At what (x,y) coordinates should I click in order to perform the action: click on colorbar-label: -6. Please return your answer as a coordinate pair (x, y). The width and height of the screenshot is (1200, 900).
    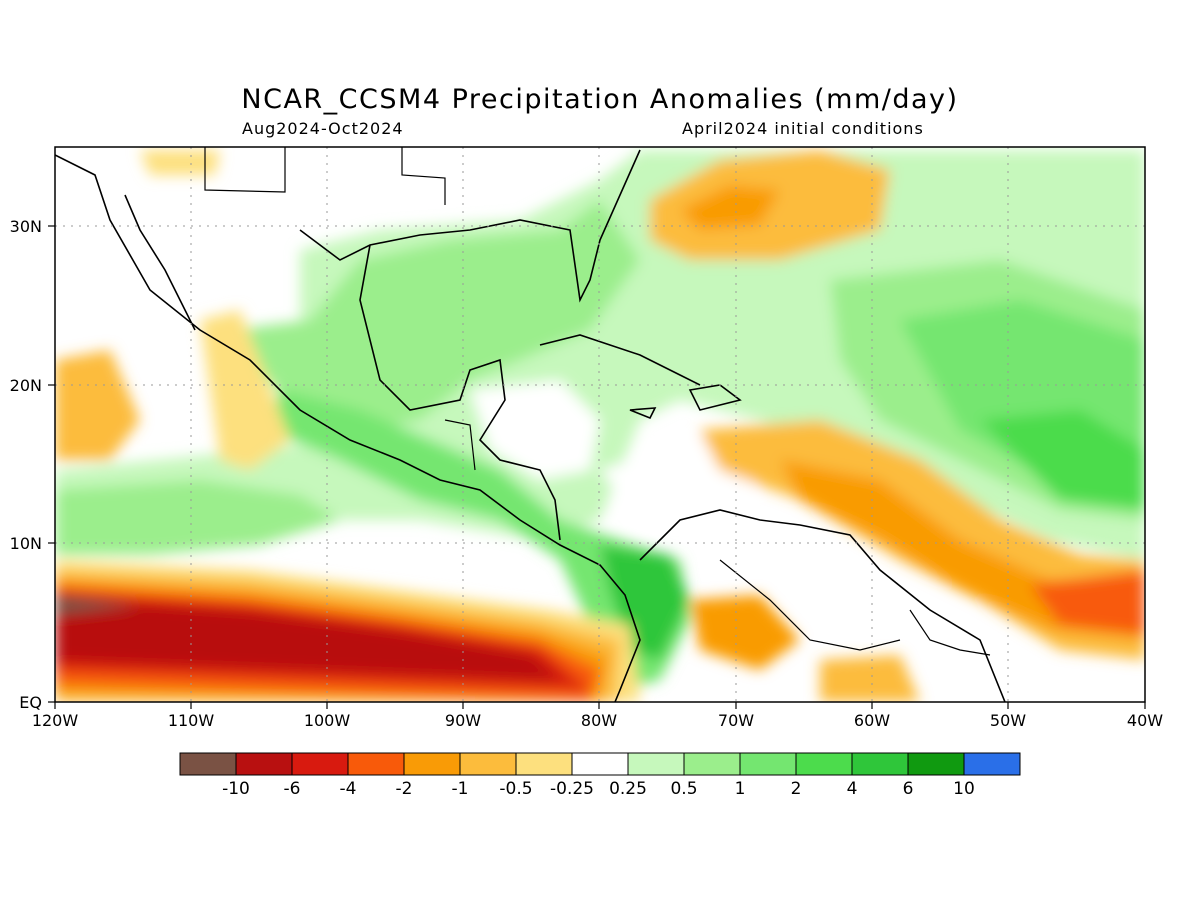
    Looking at the image, I should click on (292, 789).